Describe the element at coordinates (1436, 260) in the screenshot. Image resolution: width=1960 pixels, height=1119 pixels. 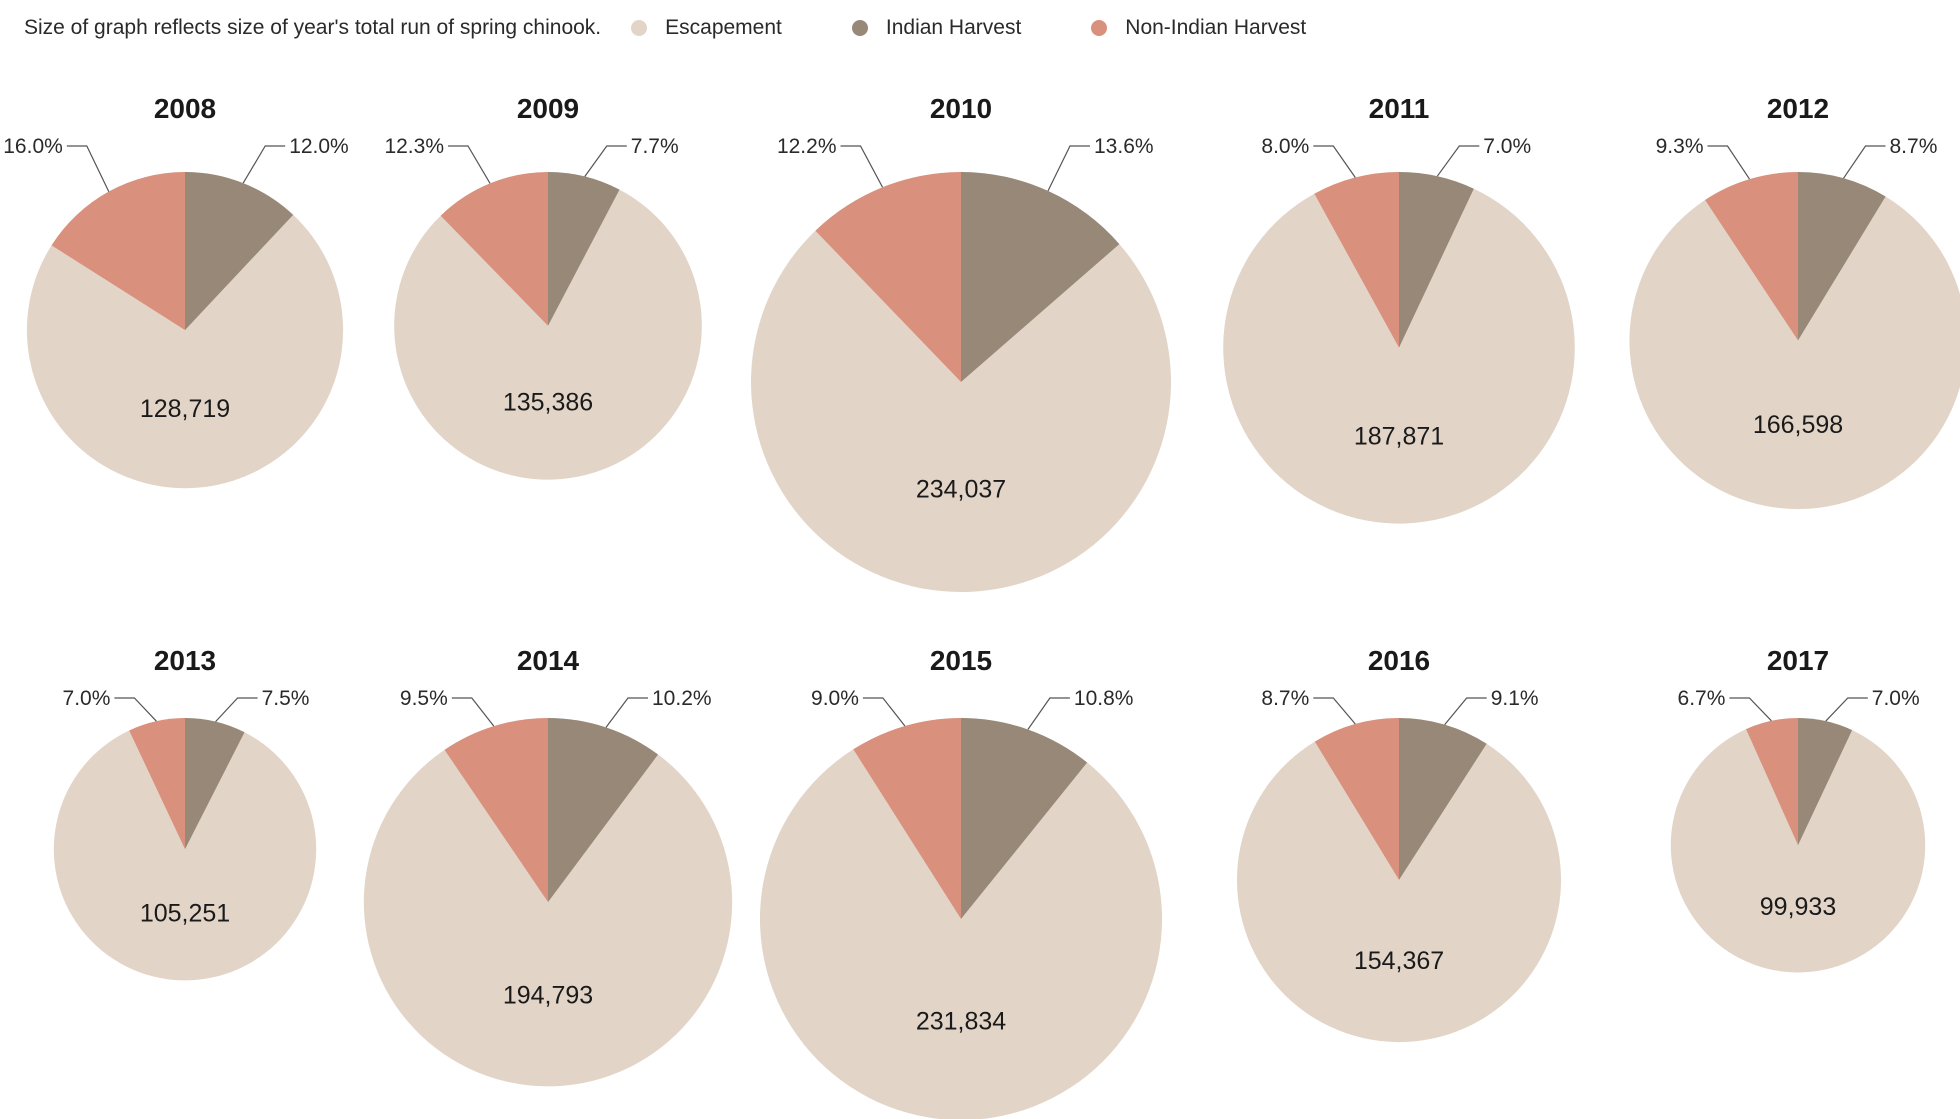
I see `slice-indian-harvest-2011` at that location.